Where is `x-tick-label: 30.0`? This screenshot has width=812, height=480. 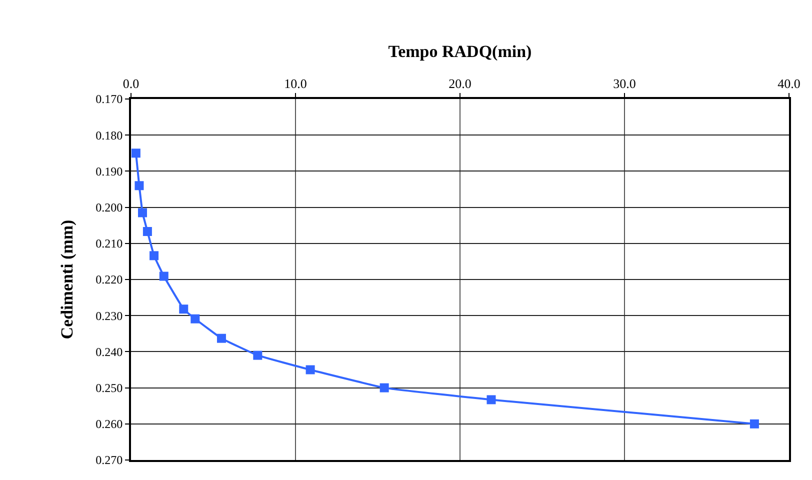 x-tick-label: 30.0 is located at coordinates (624, 83).